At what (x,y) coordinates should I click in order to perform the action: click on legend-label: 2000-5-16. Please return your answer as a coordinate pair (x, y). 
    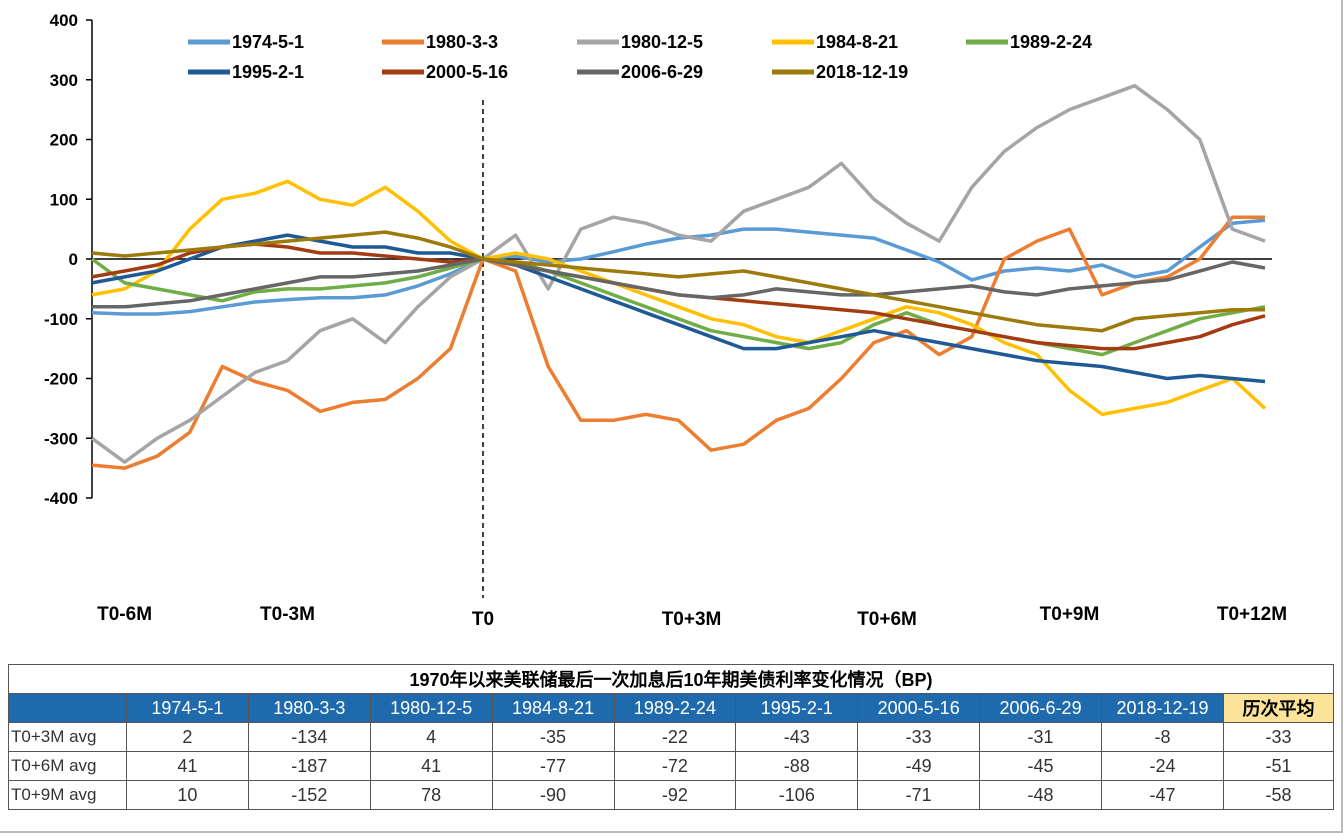
    Looking at the image, I should click on (467, 72).